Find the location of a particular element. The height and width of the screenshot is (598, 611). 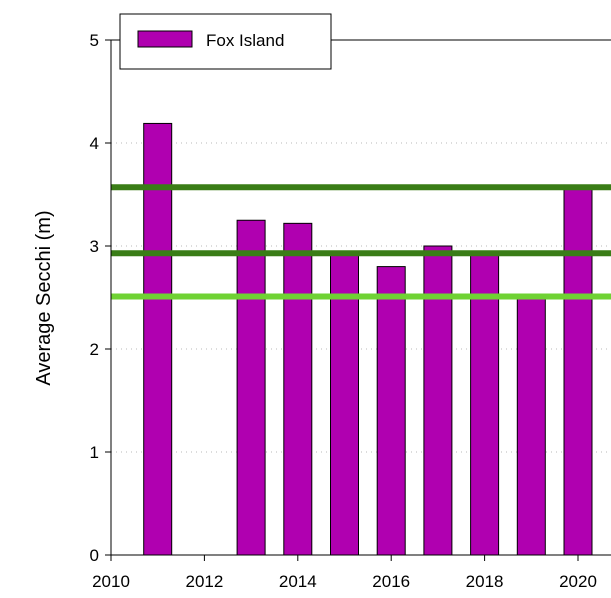

bar-2016 is located at coordinates (391, 411).